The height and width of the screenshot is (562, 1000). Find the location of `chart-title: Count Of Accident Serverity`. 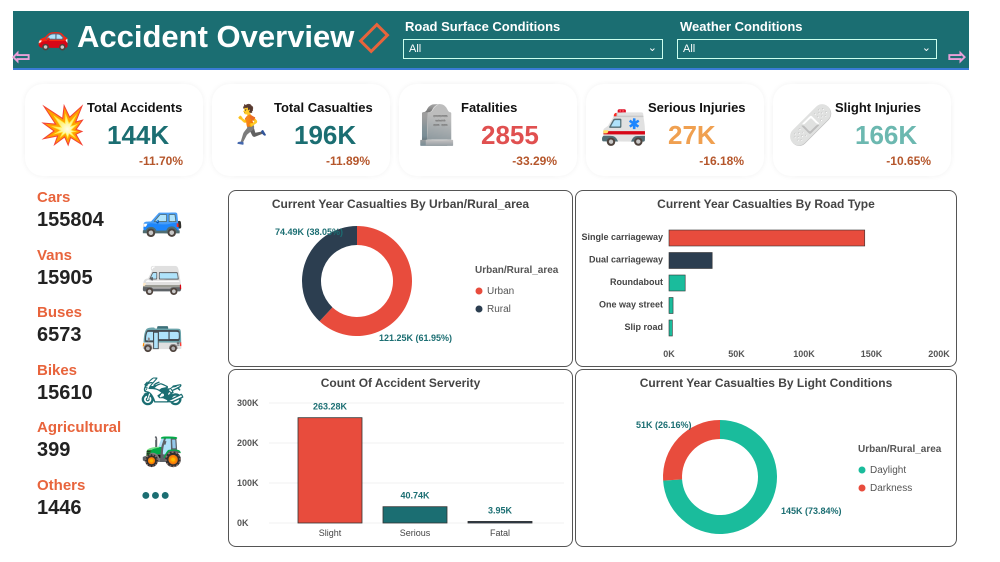

chart-title: Count Of Accident Serverity is located at coordinates (400, 383).